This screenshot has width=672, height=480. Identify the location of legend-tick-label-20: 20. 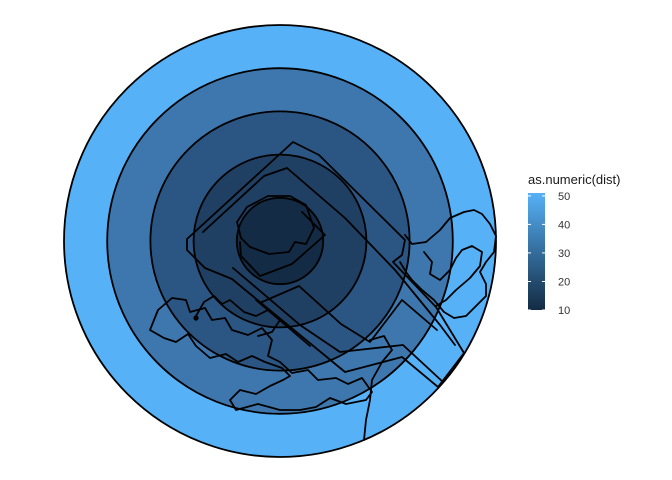
(564, 283).